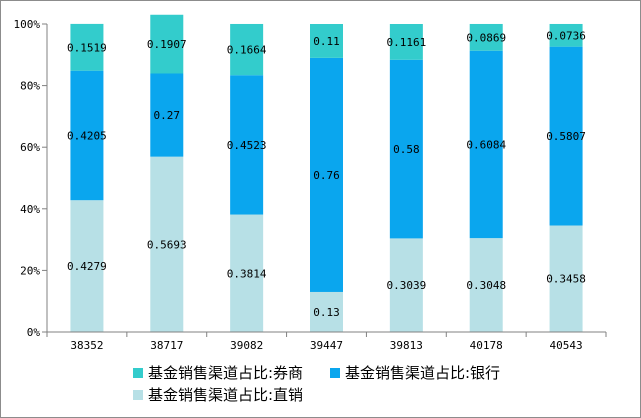 The height and width of the screenshot is (418, 641). I want to click on data-label: 0.1664, so click(247, 50).